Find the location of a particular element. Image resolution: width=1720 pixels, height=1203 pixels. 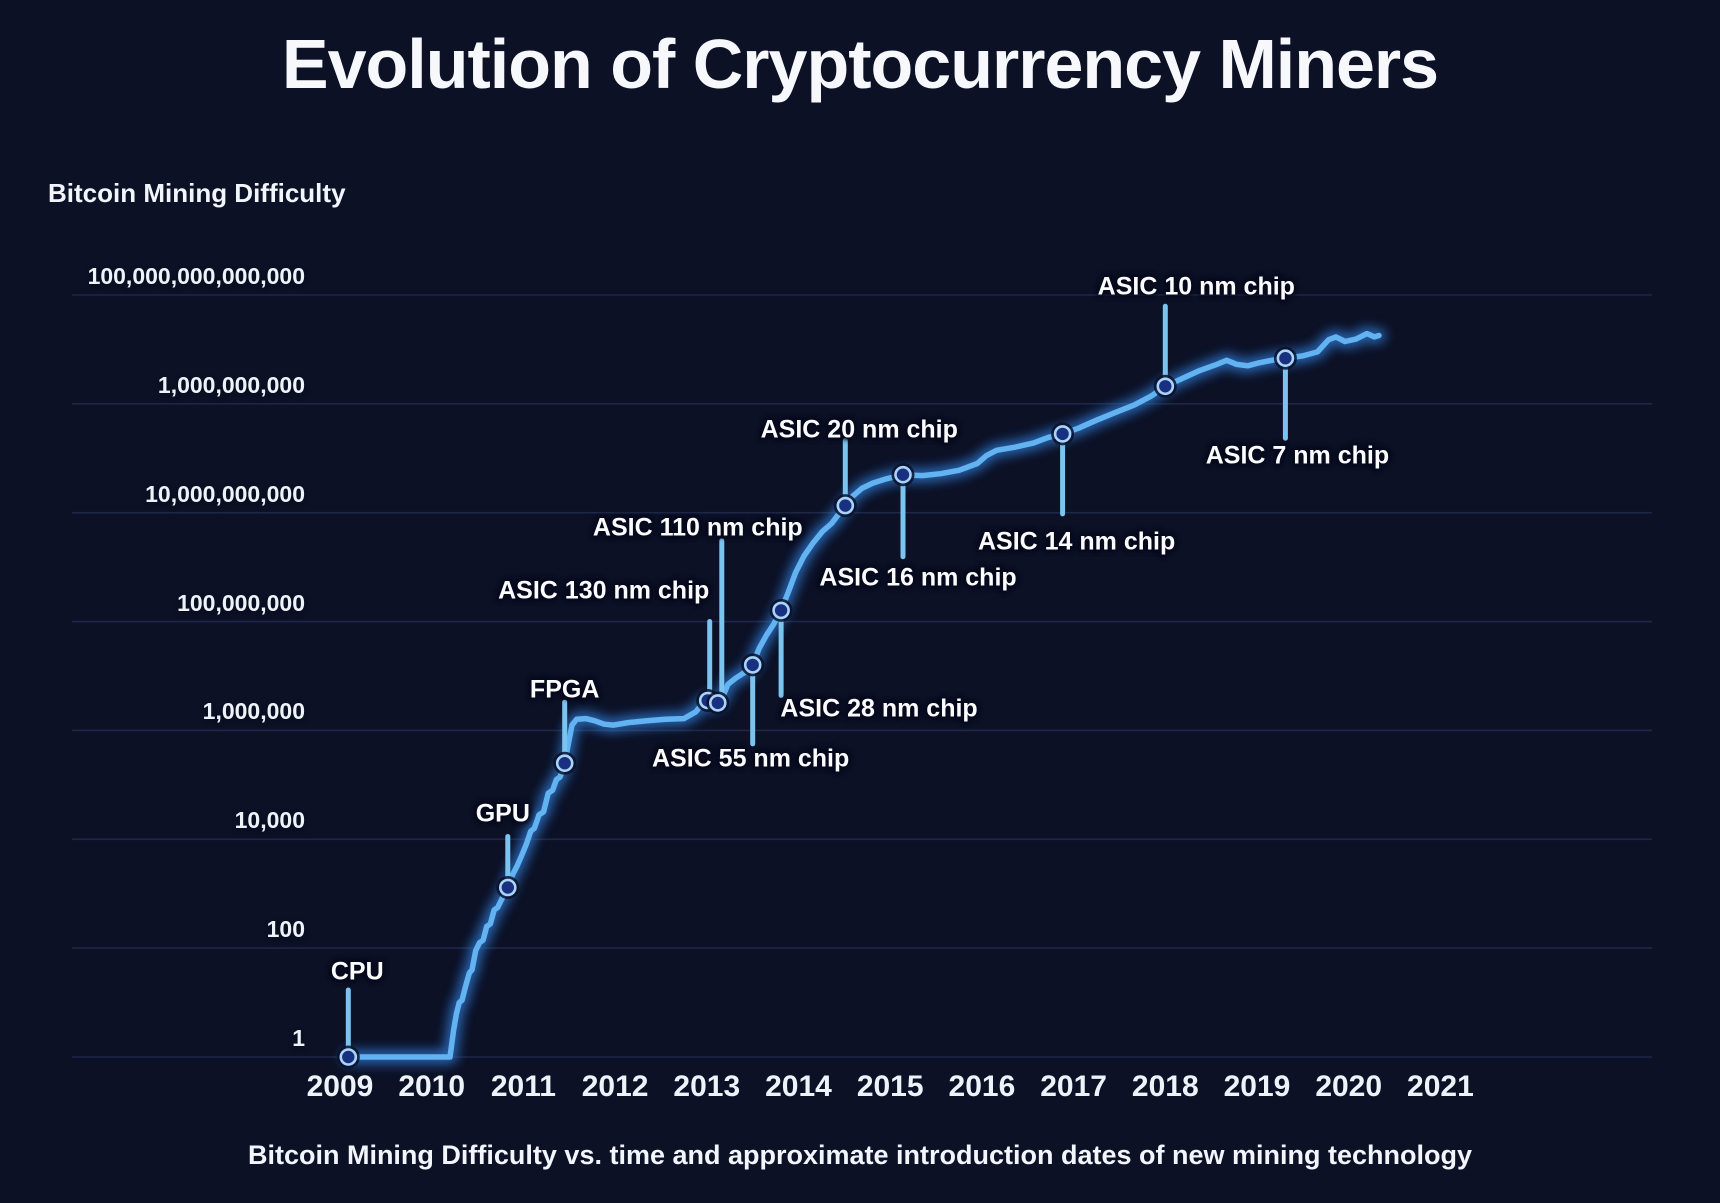

x-tick-label: 2013 is located at coordinates (707, 1086).